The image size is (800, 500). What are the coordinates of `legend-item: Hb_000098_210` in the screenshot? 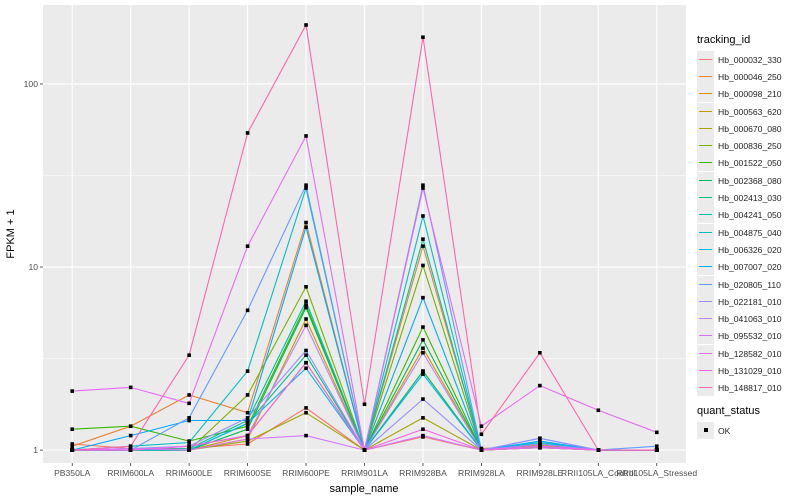 It's located at (747, 94).